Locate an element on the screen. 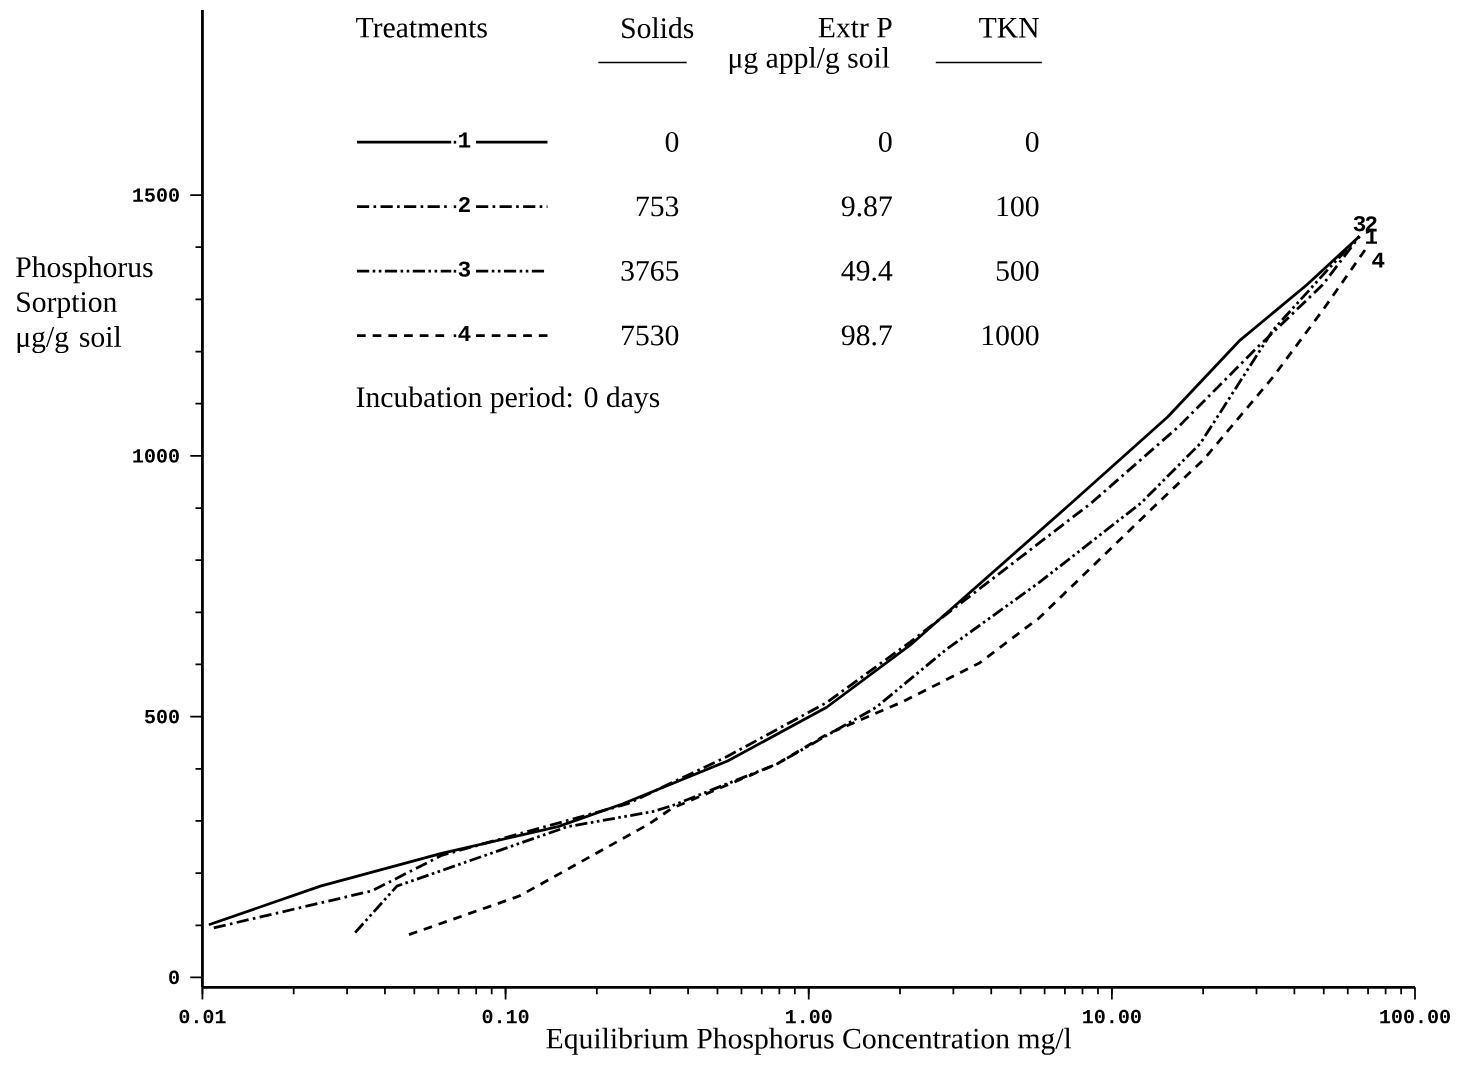  annotation: 98.7 is located at coordinates (866, 335).